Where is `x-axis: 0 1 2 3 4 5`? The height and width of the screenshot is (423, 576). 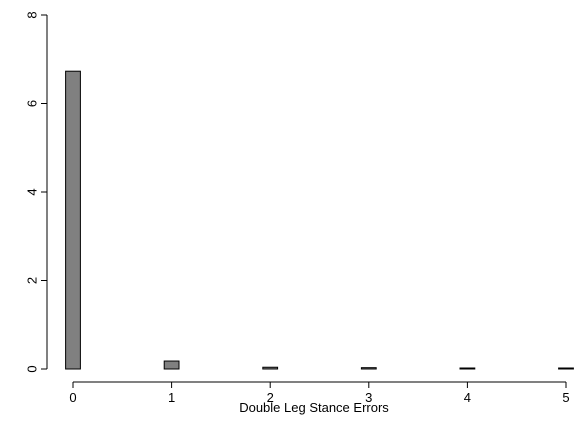 x-axis: 0 1 2 3 4 5 is located at coordinates (319, 393).